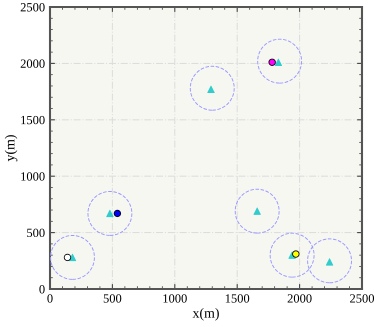 Image resolution: width=374 pixels, height=327 pixels. What do you see at coordinates (32, 63) in the screenshot?
I see `y-tick-label: 2000` at bounding box center [32, 63].